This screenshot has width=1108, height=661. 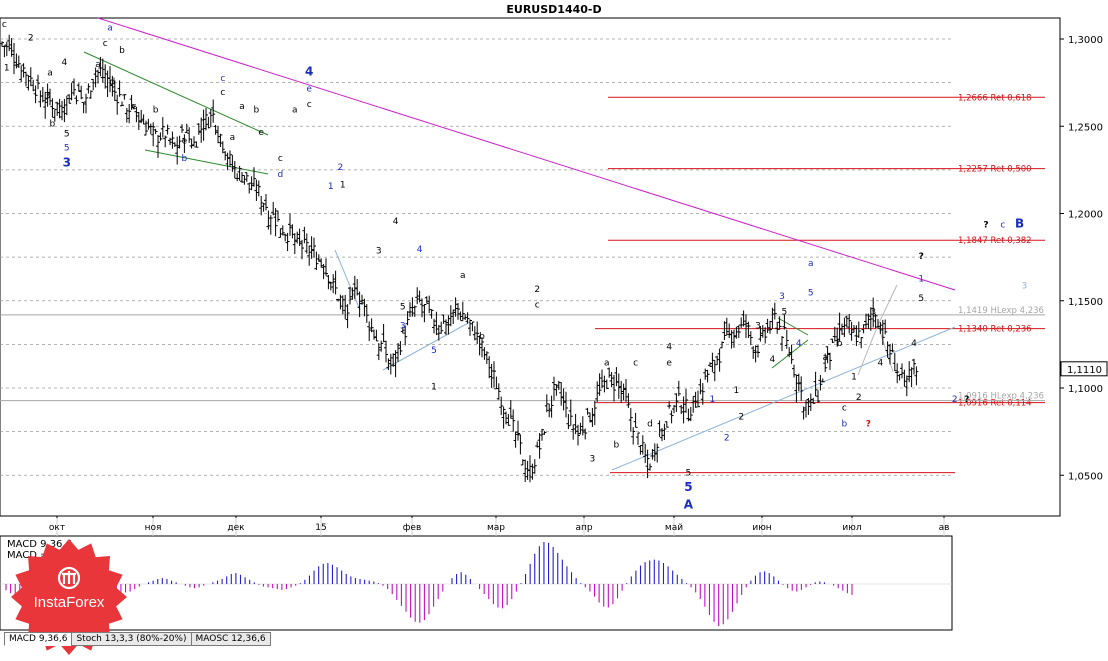 I want to click on x-tick-label: ноя, so click(x=153, y=528).